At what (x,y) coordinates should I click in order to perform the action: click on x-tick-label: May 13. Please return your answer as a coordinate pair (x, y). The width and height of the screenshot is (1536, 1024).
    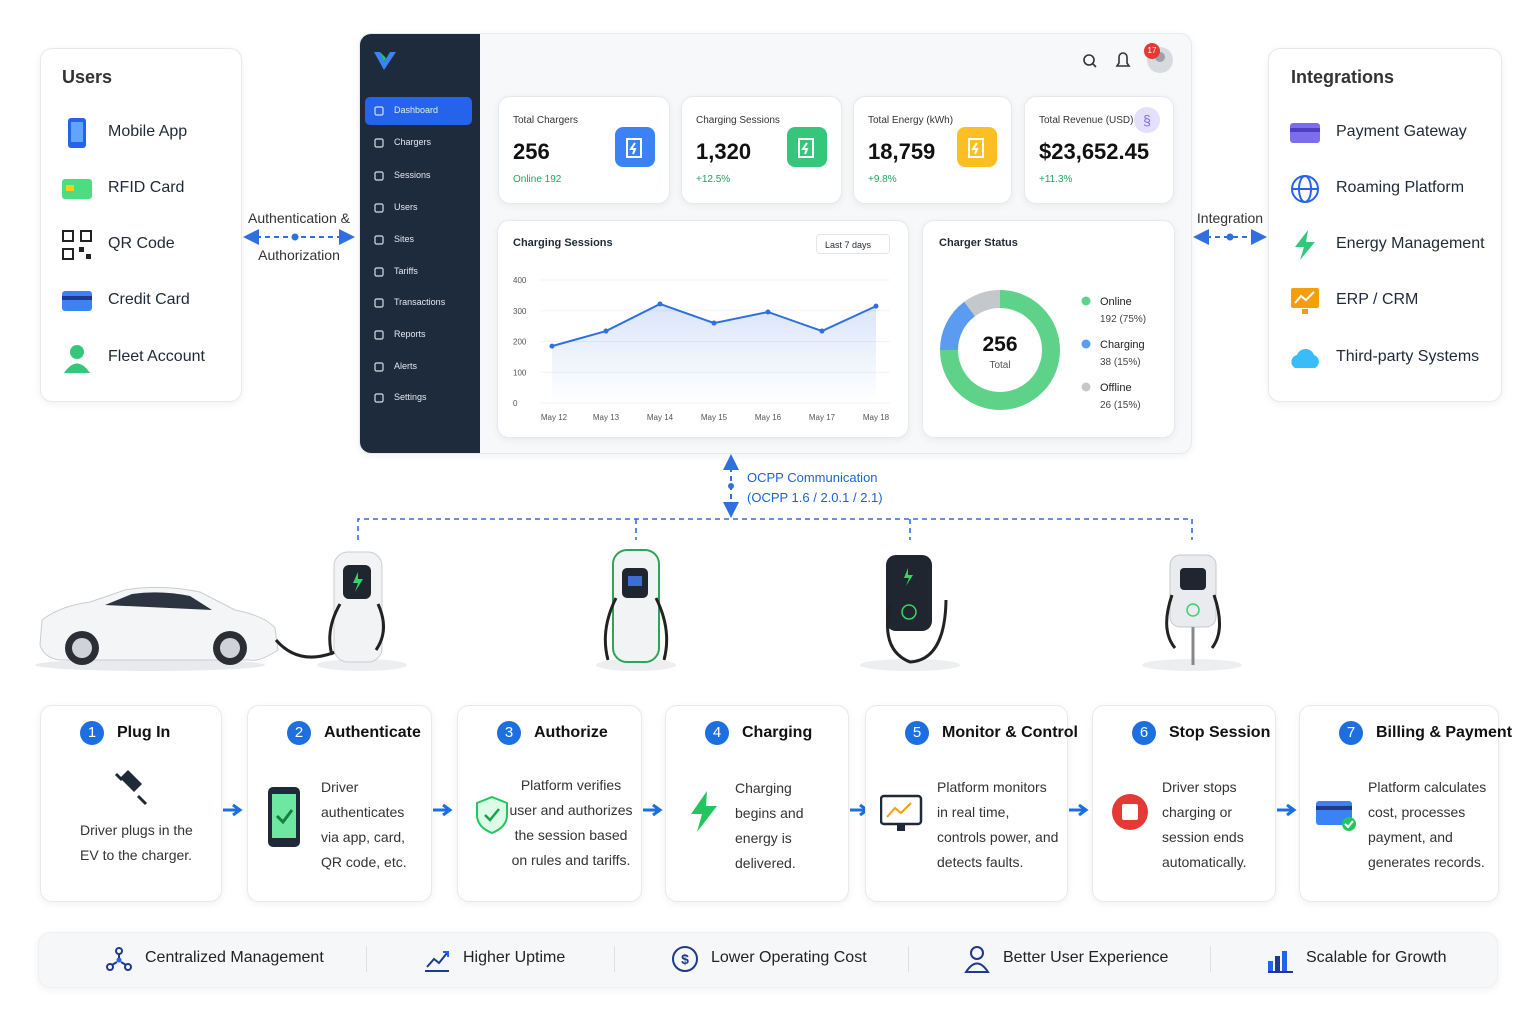
    Looking at the image, I should click on (606, 417).